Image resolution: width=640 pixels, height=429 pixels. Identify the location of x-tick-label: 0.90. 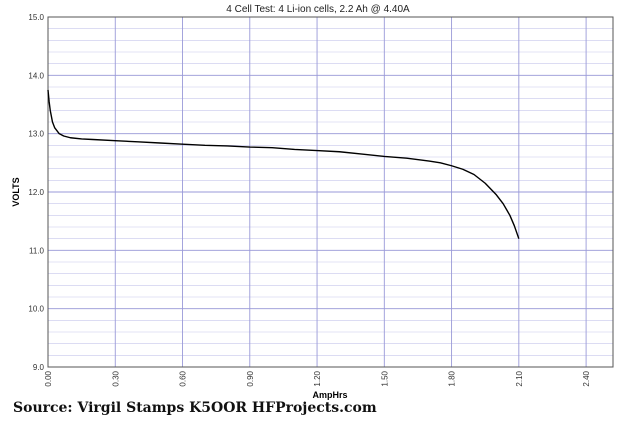
(250, 378).